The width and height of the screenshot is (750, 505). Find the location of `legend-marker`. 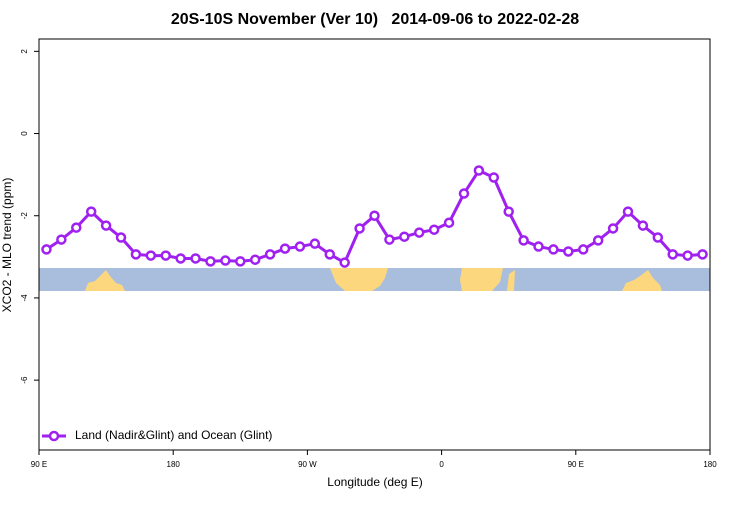

legend-marker is located at coordinates (54, 436).